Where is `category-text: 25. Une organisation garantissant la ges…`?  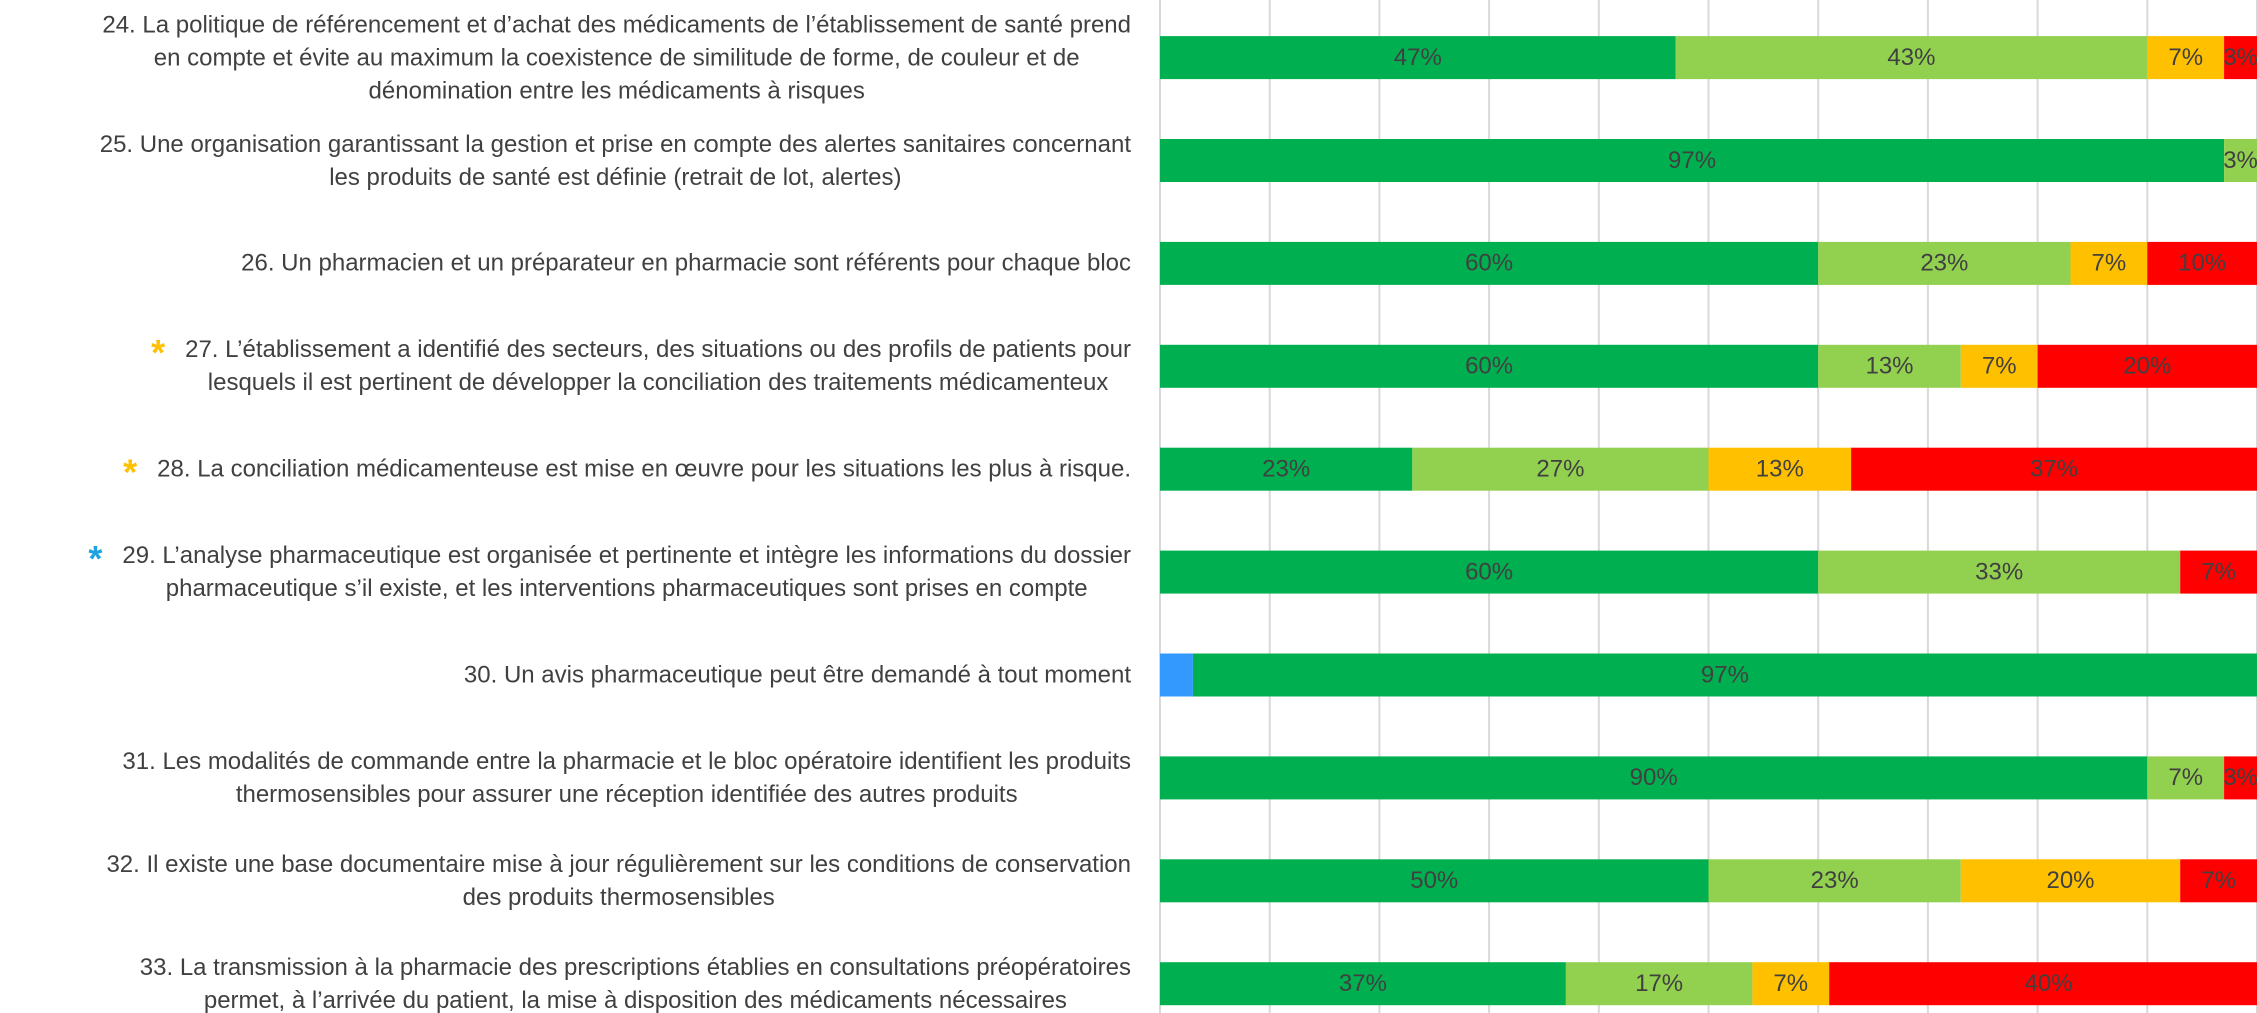 category-text: 25. Une organisation garantissant la ges… is located at coordinates (615, 160).